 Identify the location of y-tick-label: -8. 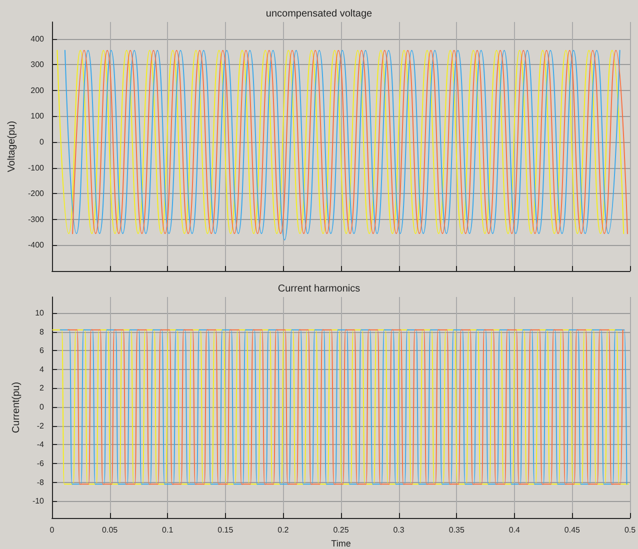
(40, 481).